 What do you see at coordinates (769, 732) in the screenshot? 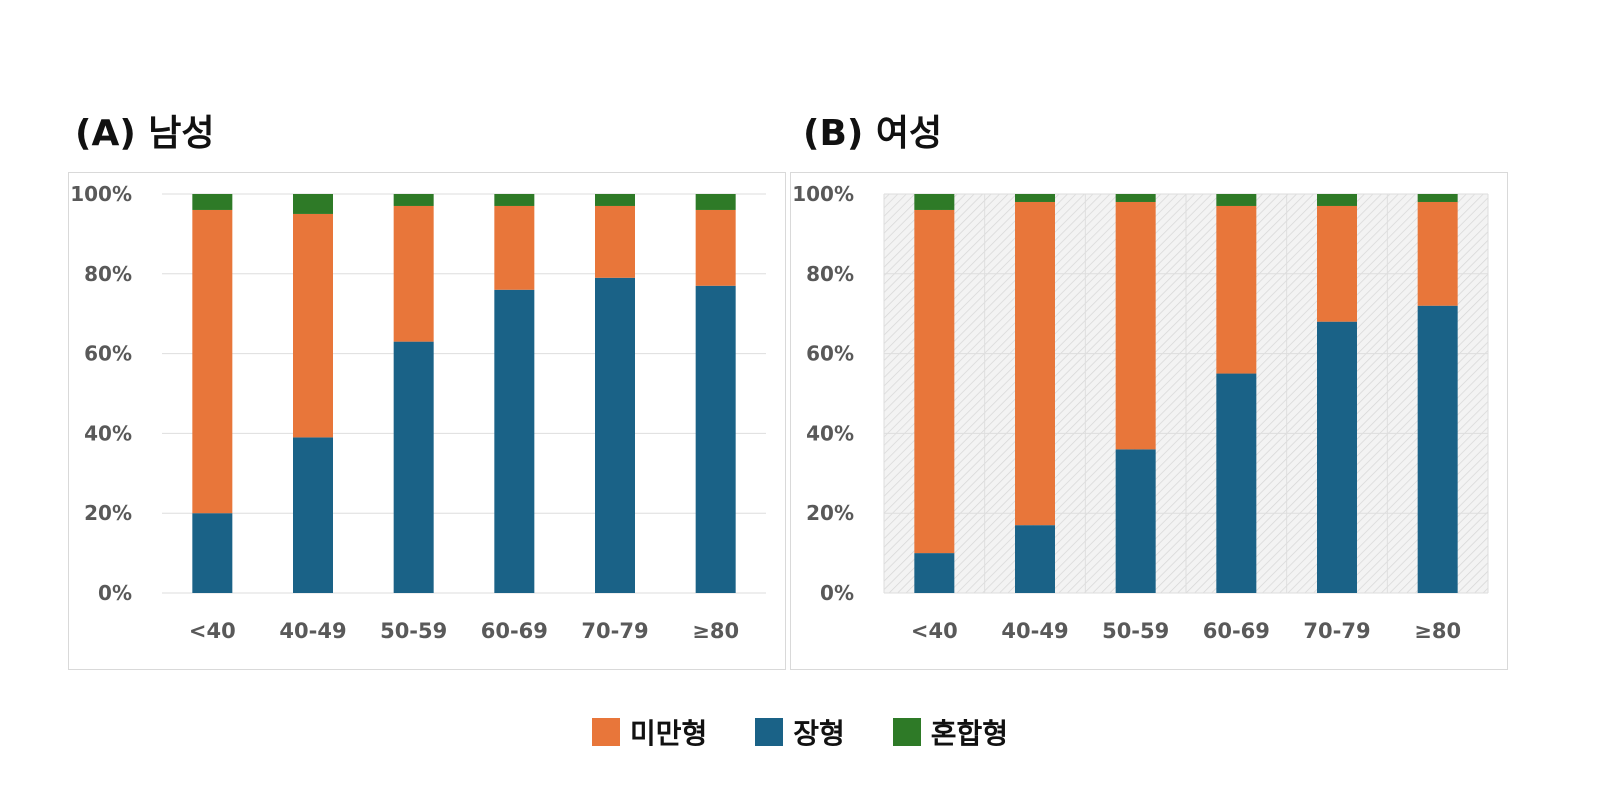
I see `legend-swatch-jang` at bounding box center [769, 732].